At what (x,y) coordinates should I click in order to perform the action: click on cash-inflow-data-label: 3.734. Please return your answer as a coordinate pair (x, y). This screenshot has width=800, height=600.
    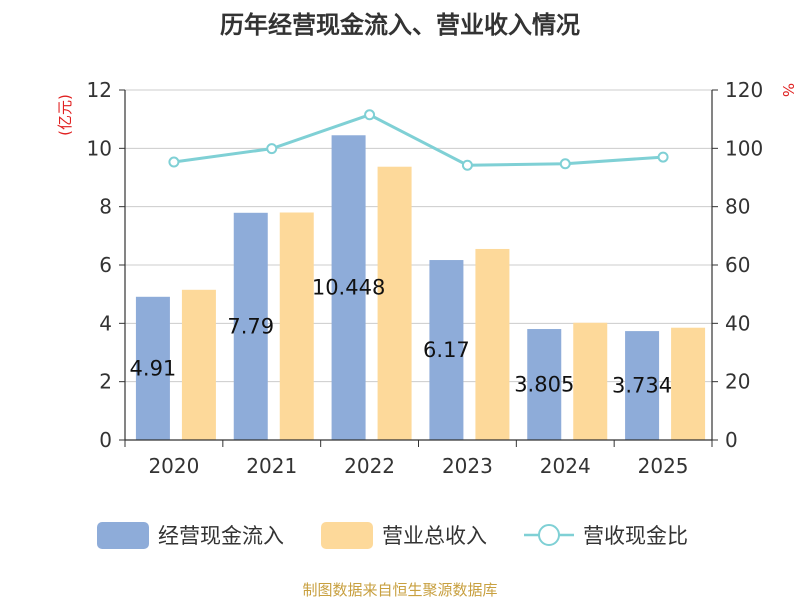
    Looking at the image, I should click on (642, 386).